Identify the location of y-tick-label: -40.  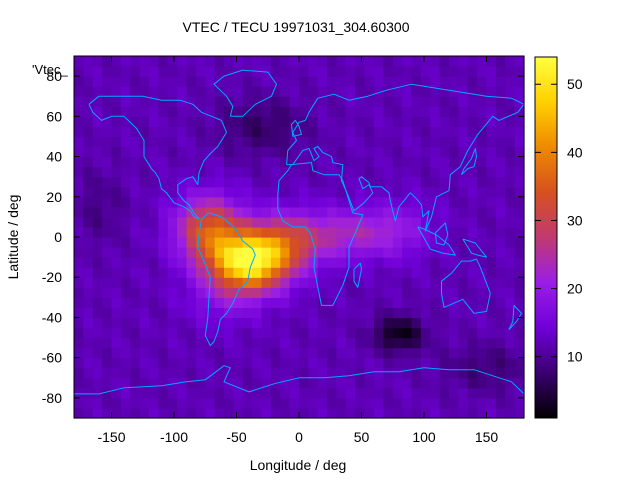
(52, 317).